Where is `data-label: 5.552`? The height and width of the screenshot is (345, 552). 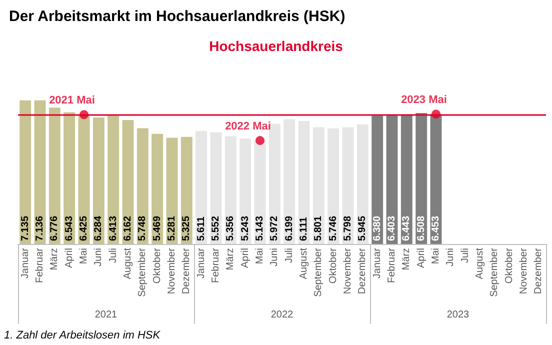
data-label: 5.552 is located at coordinates (216, 228).